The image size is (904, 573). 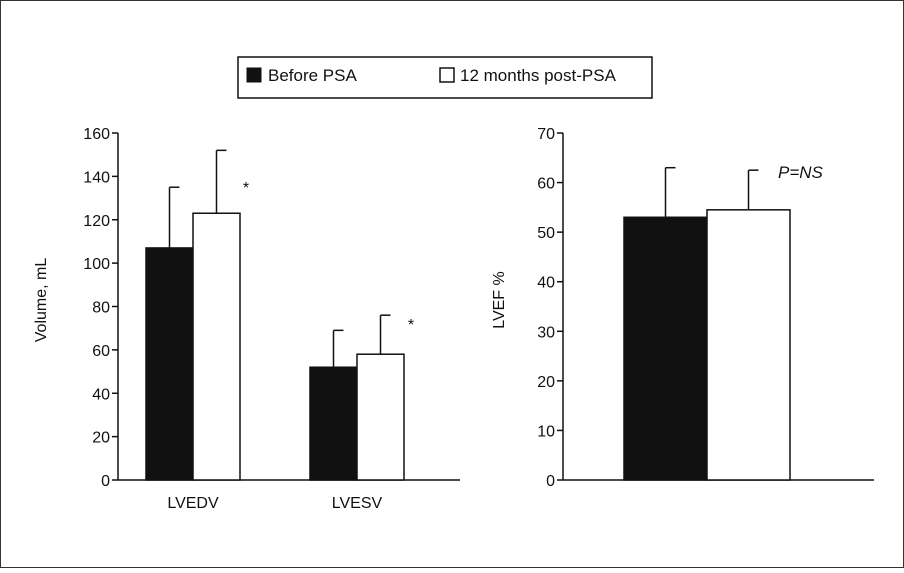 What do you see at coordinates (801, 172) in the screenshot?
I see `lvef-p-value: P=NS` at bounding box center [801, 172].